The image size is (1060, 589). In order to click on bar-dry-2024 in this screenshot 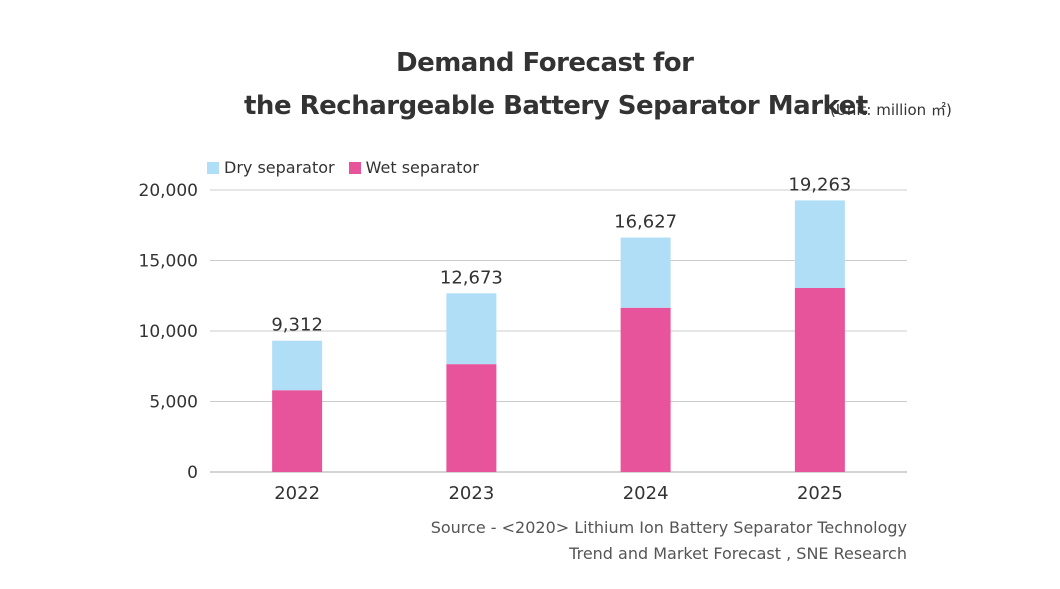, I will do `click(645, 272)`.